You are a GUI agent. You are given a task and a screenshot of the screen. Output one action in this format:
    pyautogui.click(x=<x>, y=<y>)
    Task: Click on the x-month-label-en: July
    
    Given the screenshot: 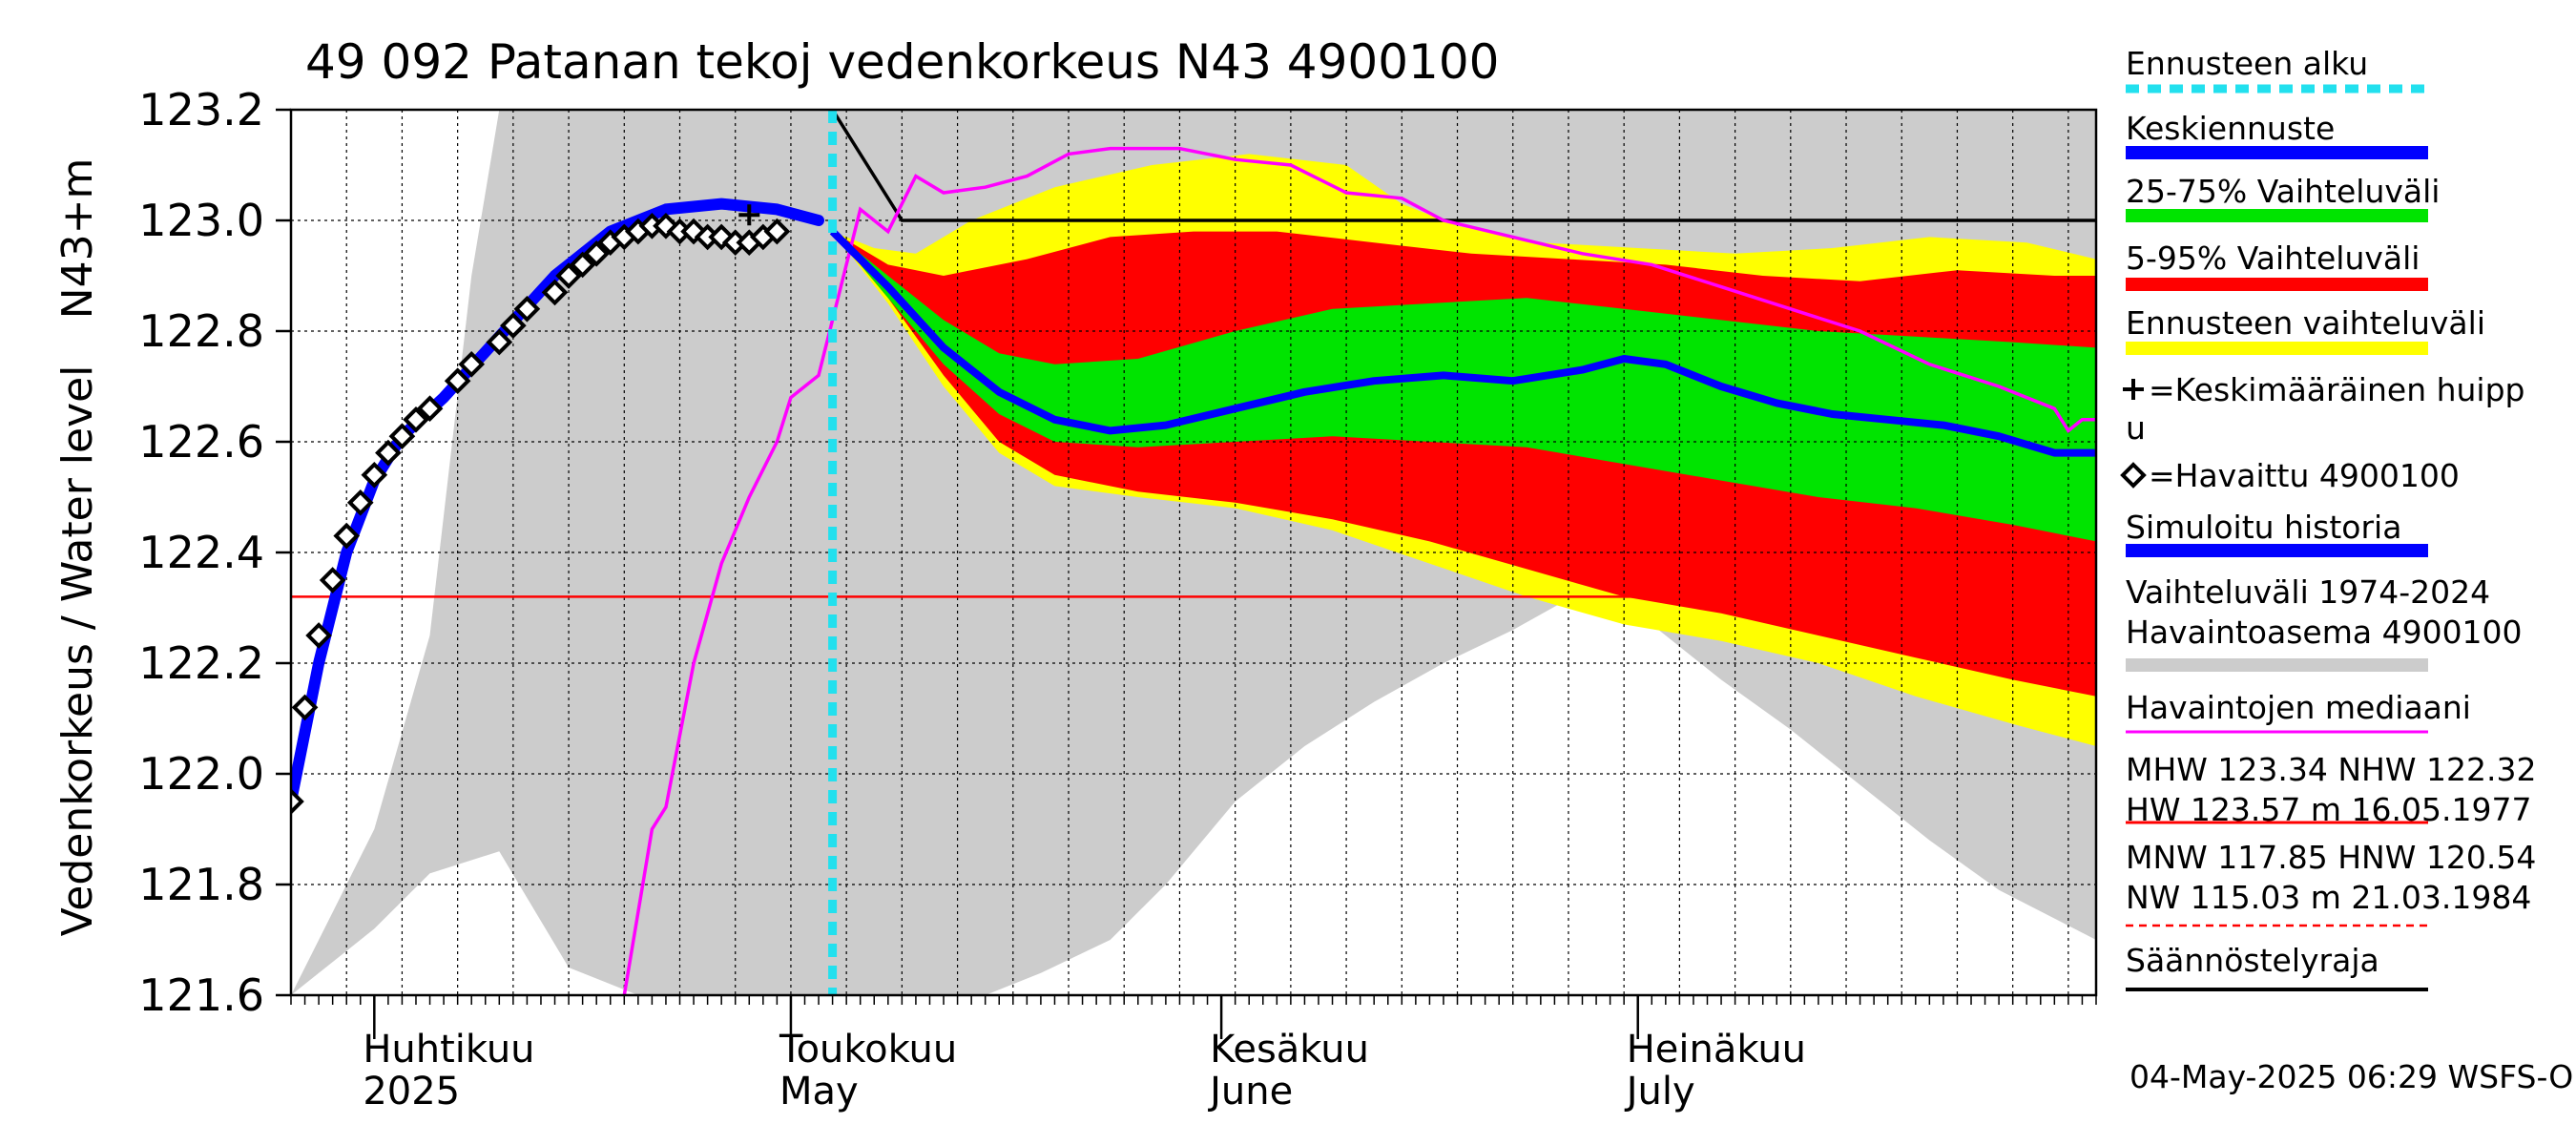 What is the action you would take?
    pyautogui.click(x=1659, y=1092)
    